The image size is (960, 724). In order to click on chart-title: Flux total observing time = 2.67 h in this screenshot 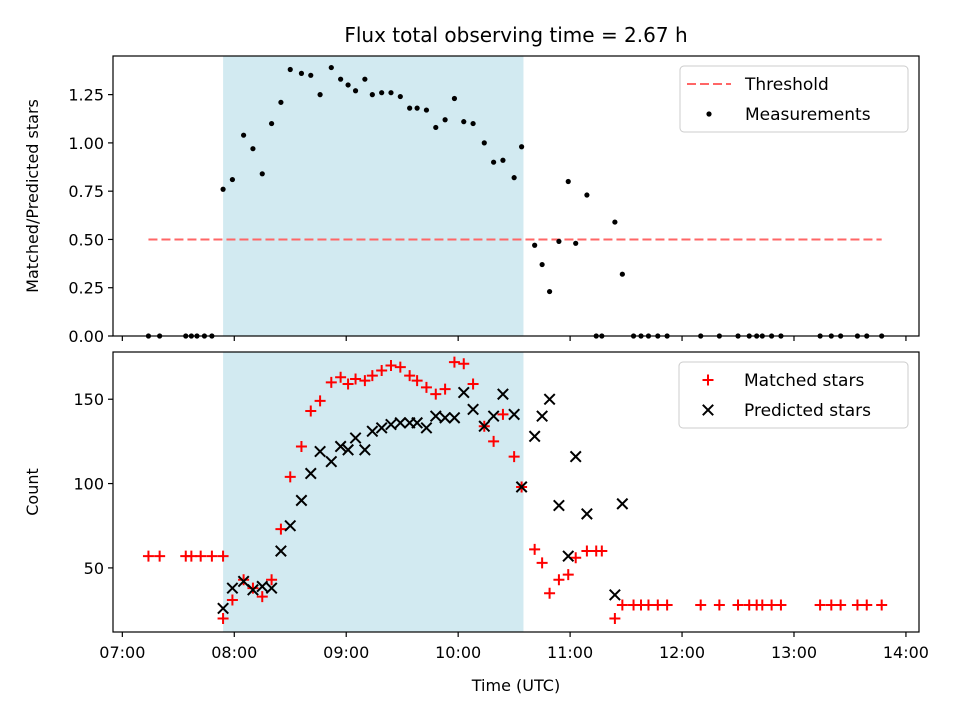, I will do `click(515, 35)`.